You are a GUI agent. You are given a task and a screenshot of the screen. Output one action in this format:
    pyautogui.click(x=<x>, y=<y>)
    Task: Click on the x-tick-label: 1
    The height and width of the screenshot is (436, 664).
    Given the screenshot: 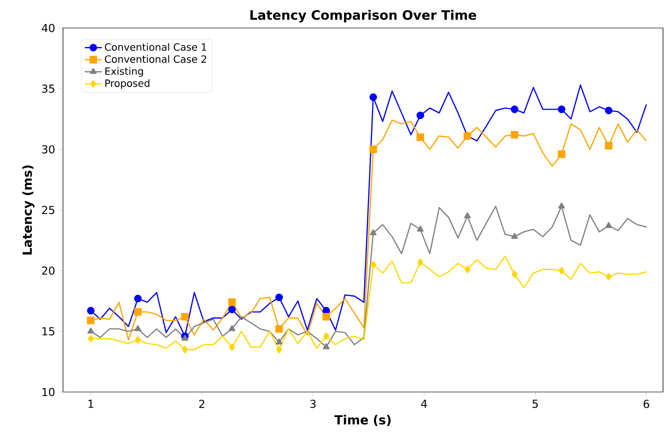 What is the action you would take?
    pyautogui.click(x=91, y=404)
    